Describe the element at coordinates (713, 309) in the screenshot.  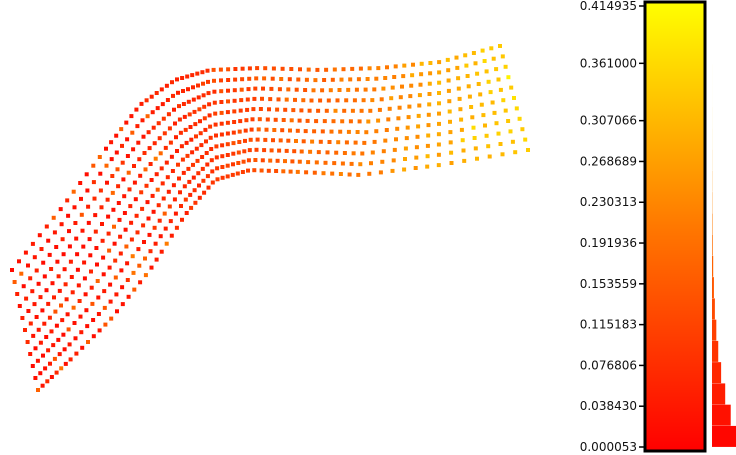
I see `histogram-bin` at that location.